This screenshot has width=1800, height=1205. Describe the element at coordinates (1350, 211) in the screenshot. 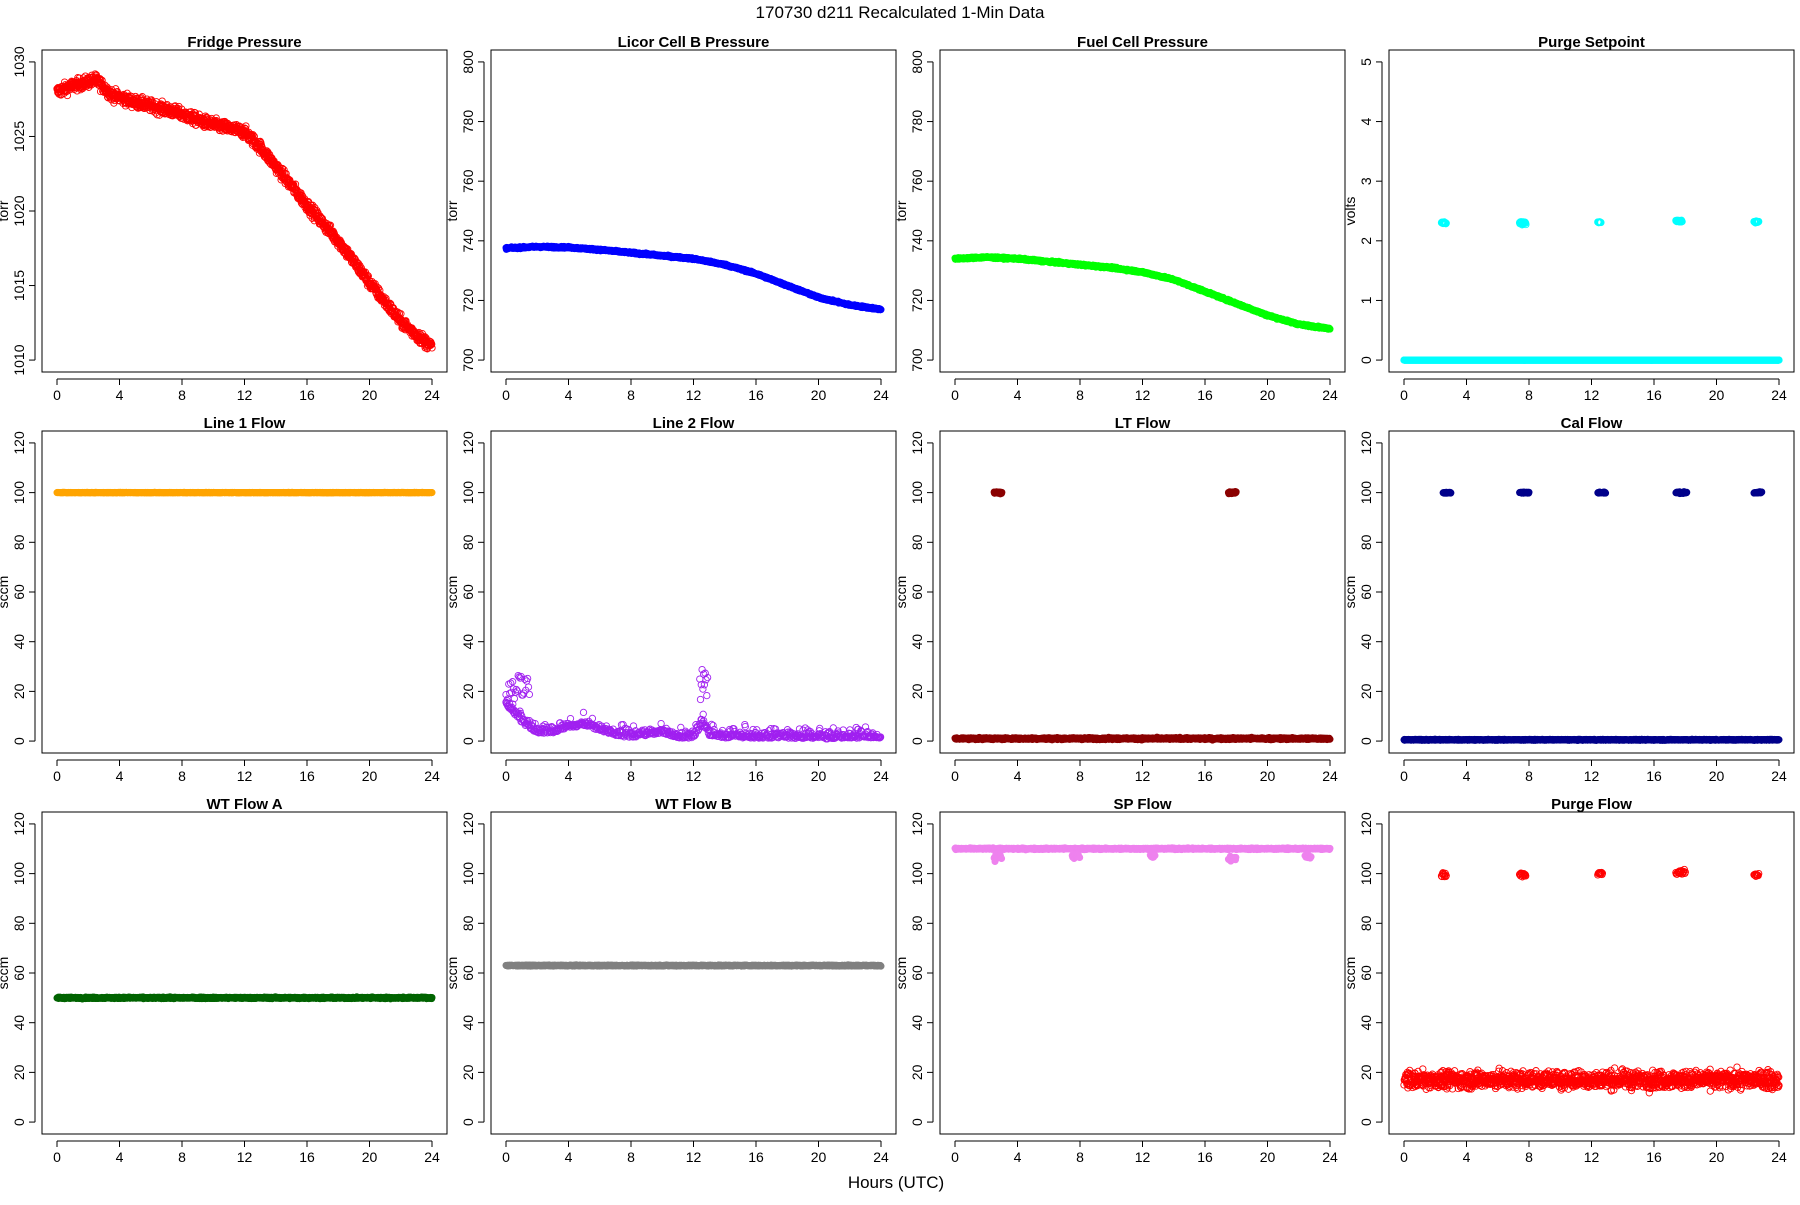

I see `y-axis-label: volts` at that location.